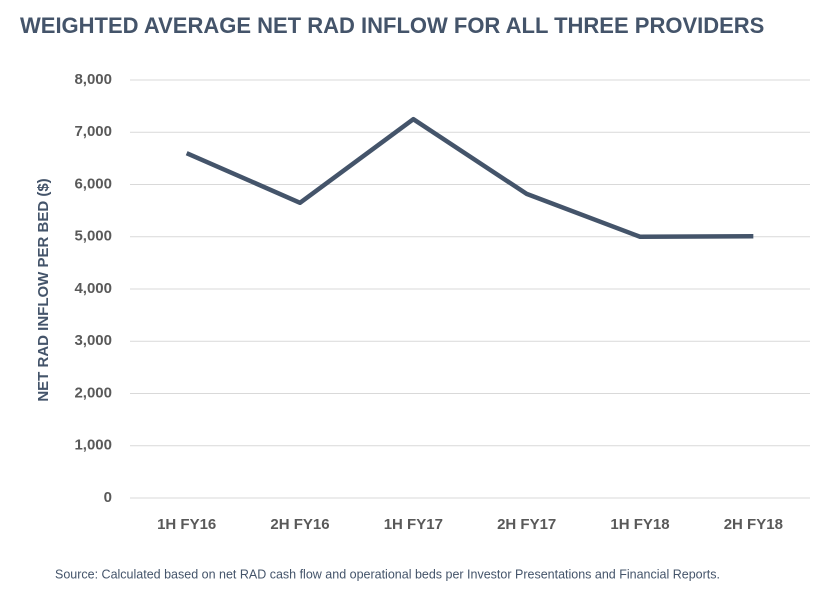  Describe the element at coordinates (469, 177) in the screenshot. I see `data-line` at that location.